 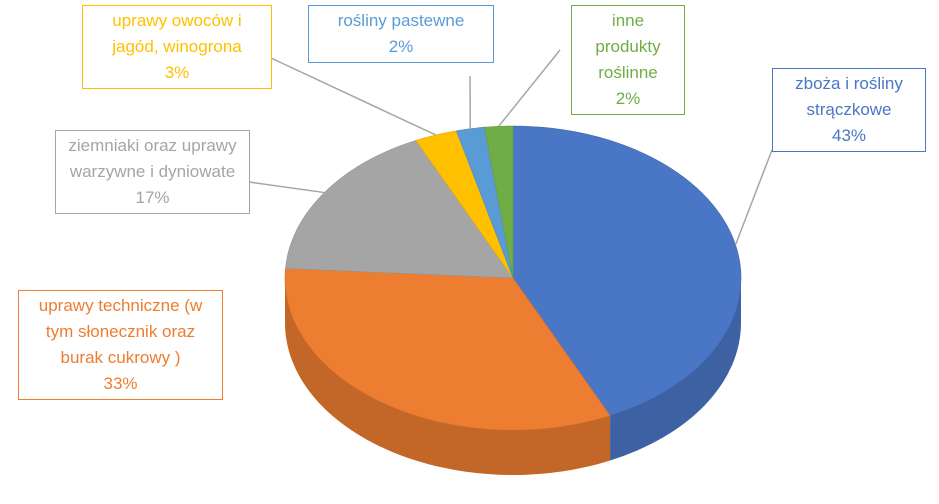 I want to click on label-category: zboża i rośliny strączkowe, so click(x=849, y=96).